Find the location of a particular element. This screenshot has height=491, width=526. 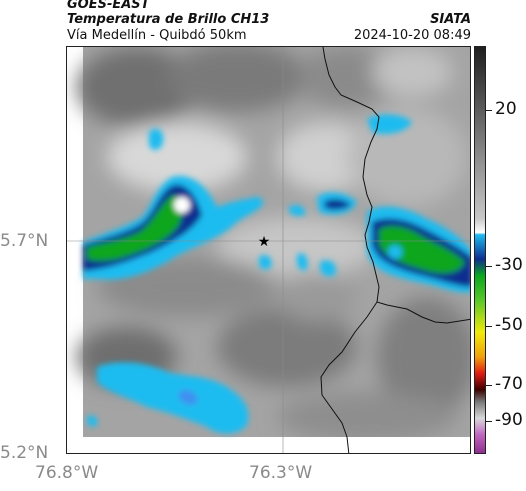

longitude-label-76.3: 76.3°W is located at coordinates (281, 473).